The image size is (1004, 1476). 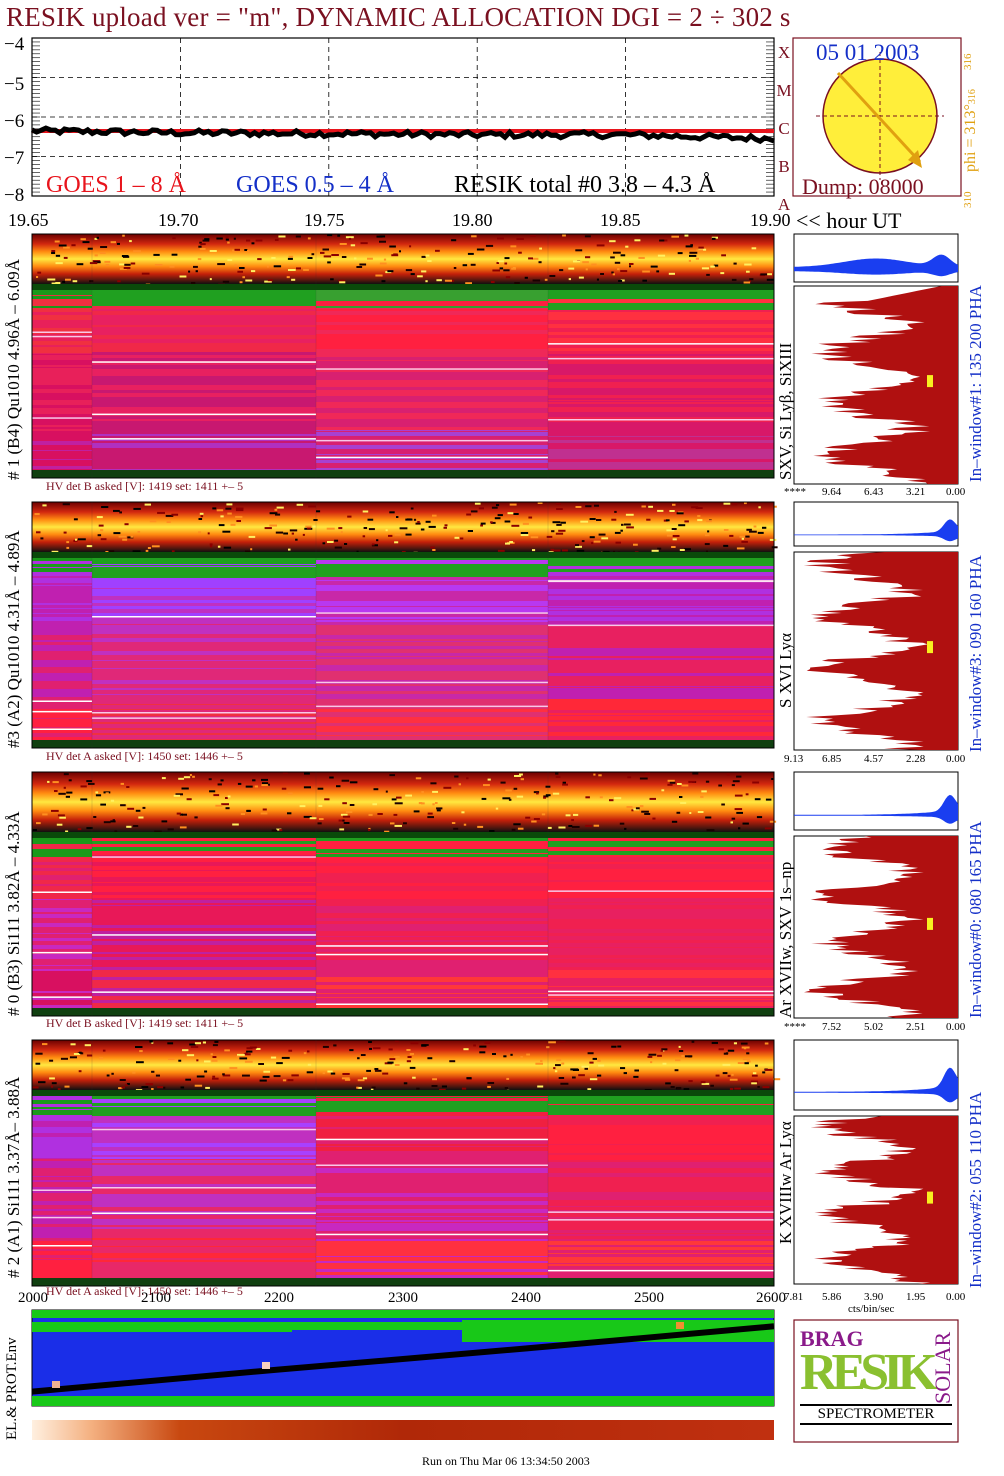 What do you see at coordinates (975, 383) in the screenshot?
I see `channel-1-window: In–window#1: 135 200 PHA` at bounding box center [975, 383].